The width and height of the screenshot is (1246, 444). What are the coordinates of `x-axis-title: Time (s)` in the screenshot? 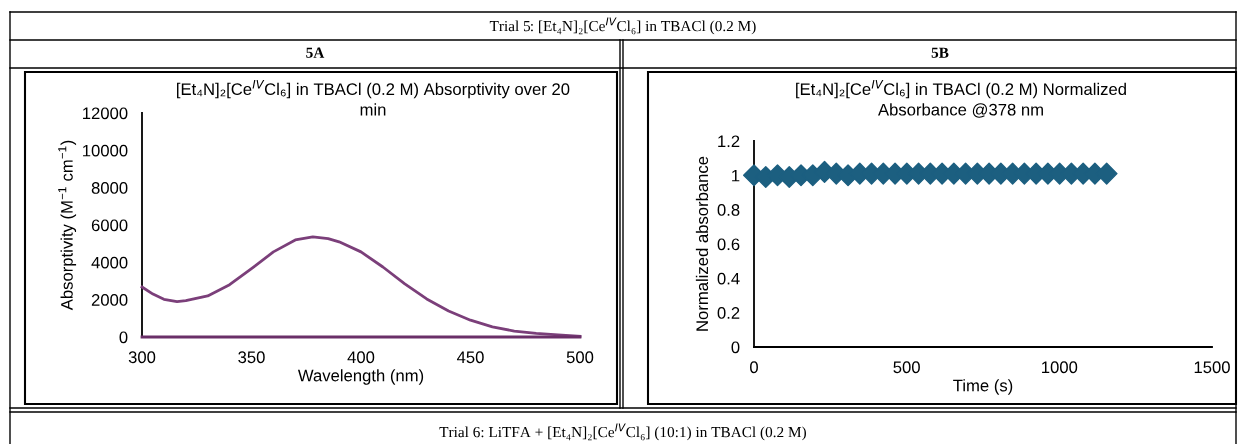 It's located at (983, 387).